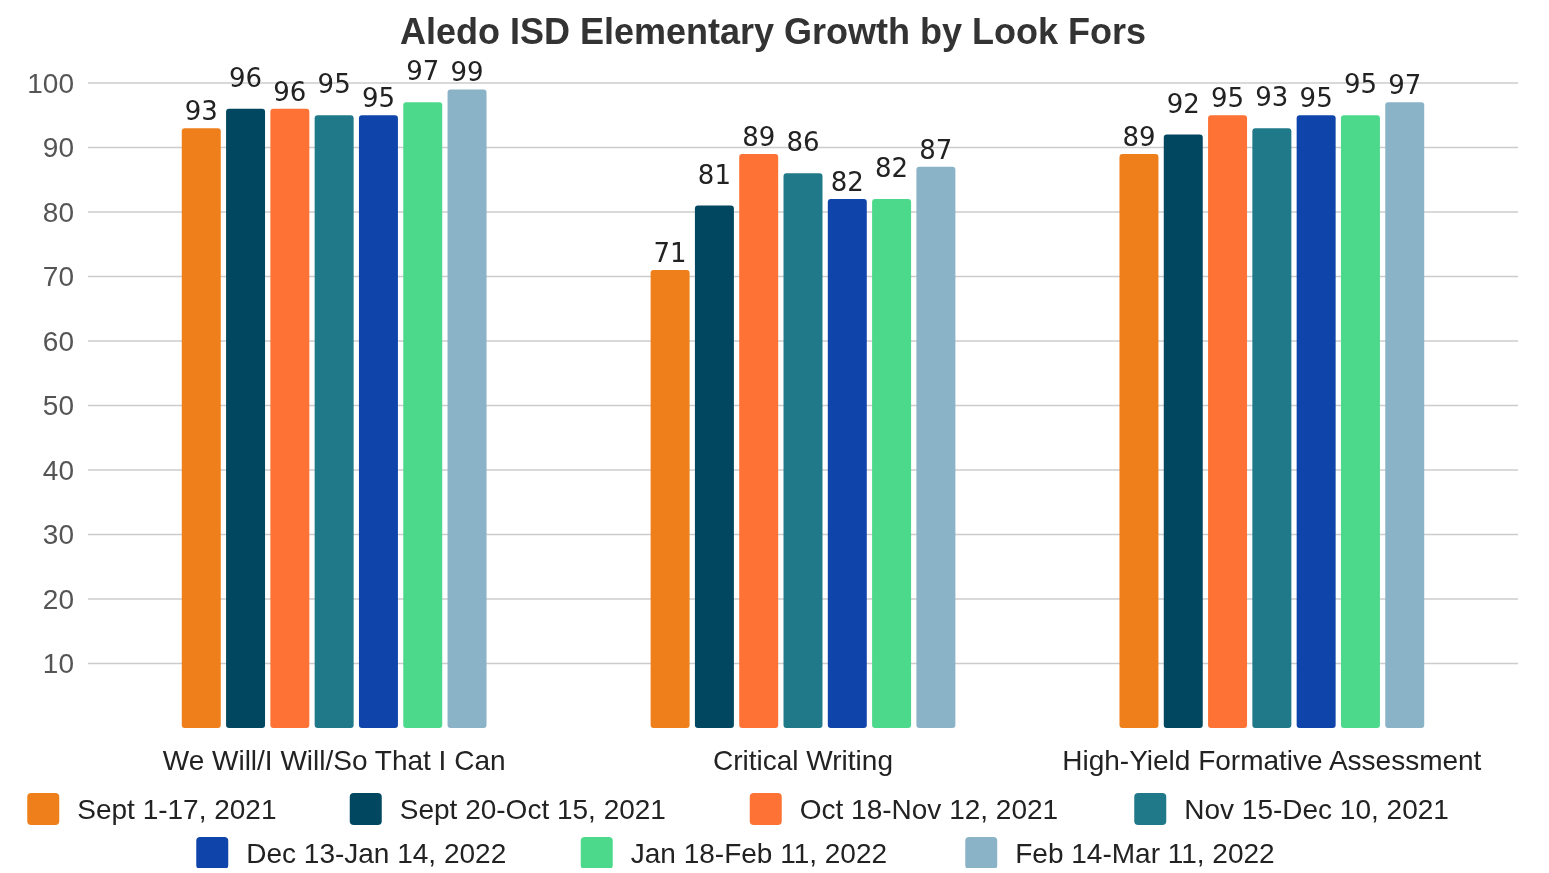 This screenshot has width=1549, height=873. Describe the element at coordinates (58, 535) in the screenshot. I see `y-tick-label: 30` at that location.